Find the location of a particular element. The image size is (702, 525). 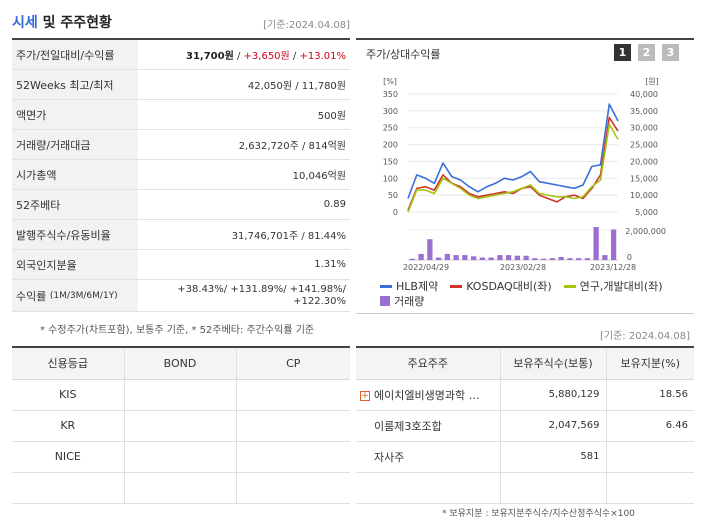

legend-label-rnd: 연구,개발대비(좌) is located at coordinates (621, 286).